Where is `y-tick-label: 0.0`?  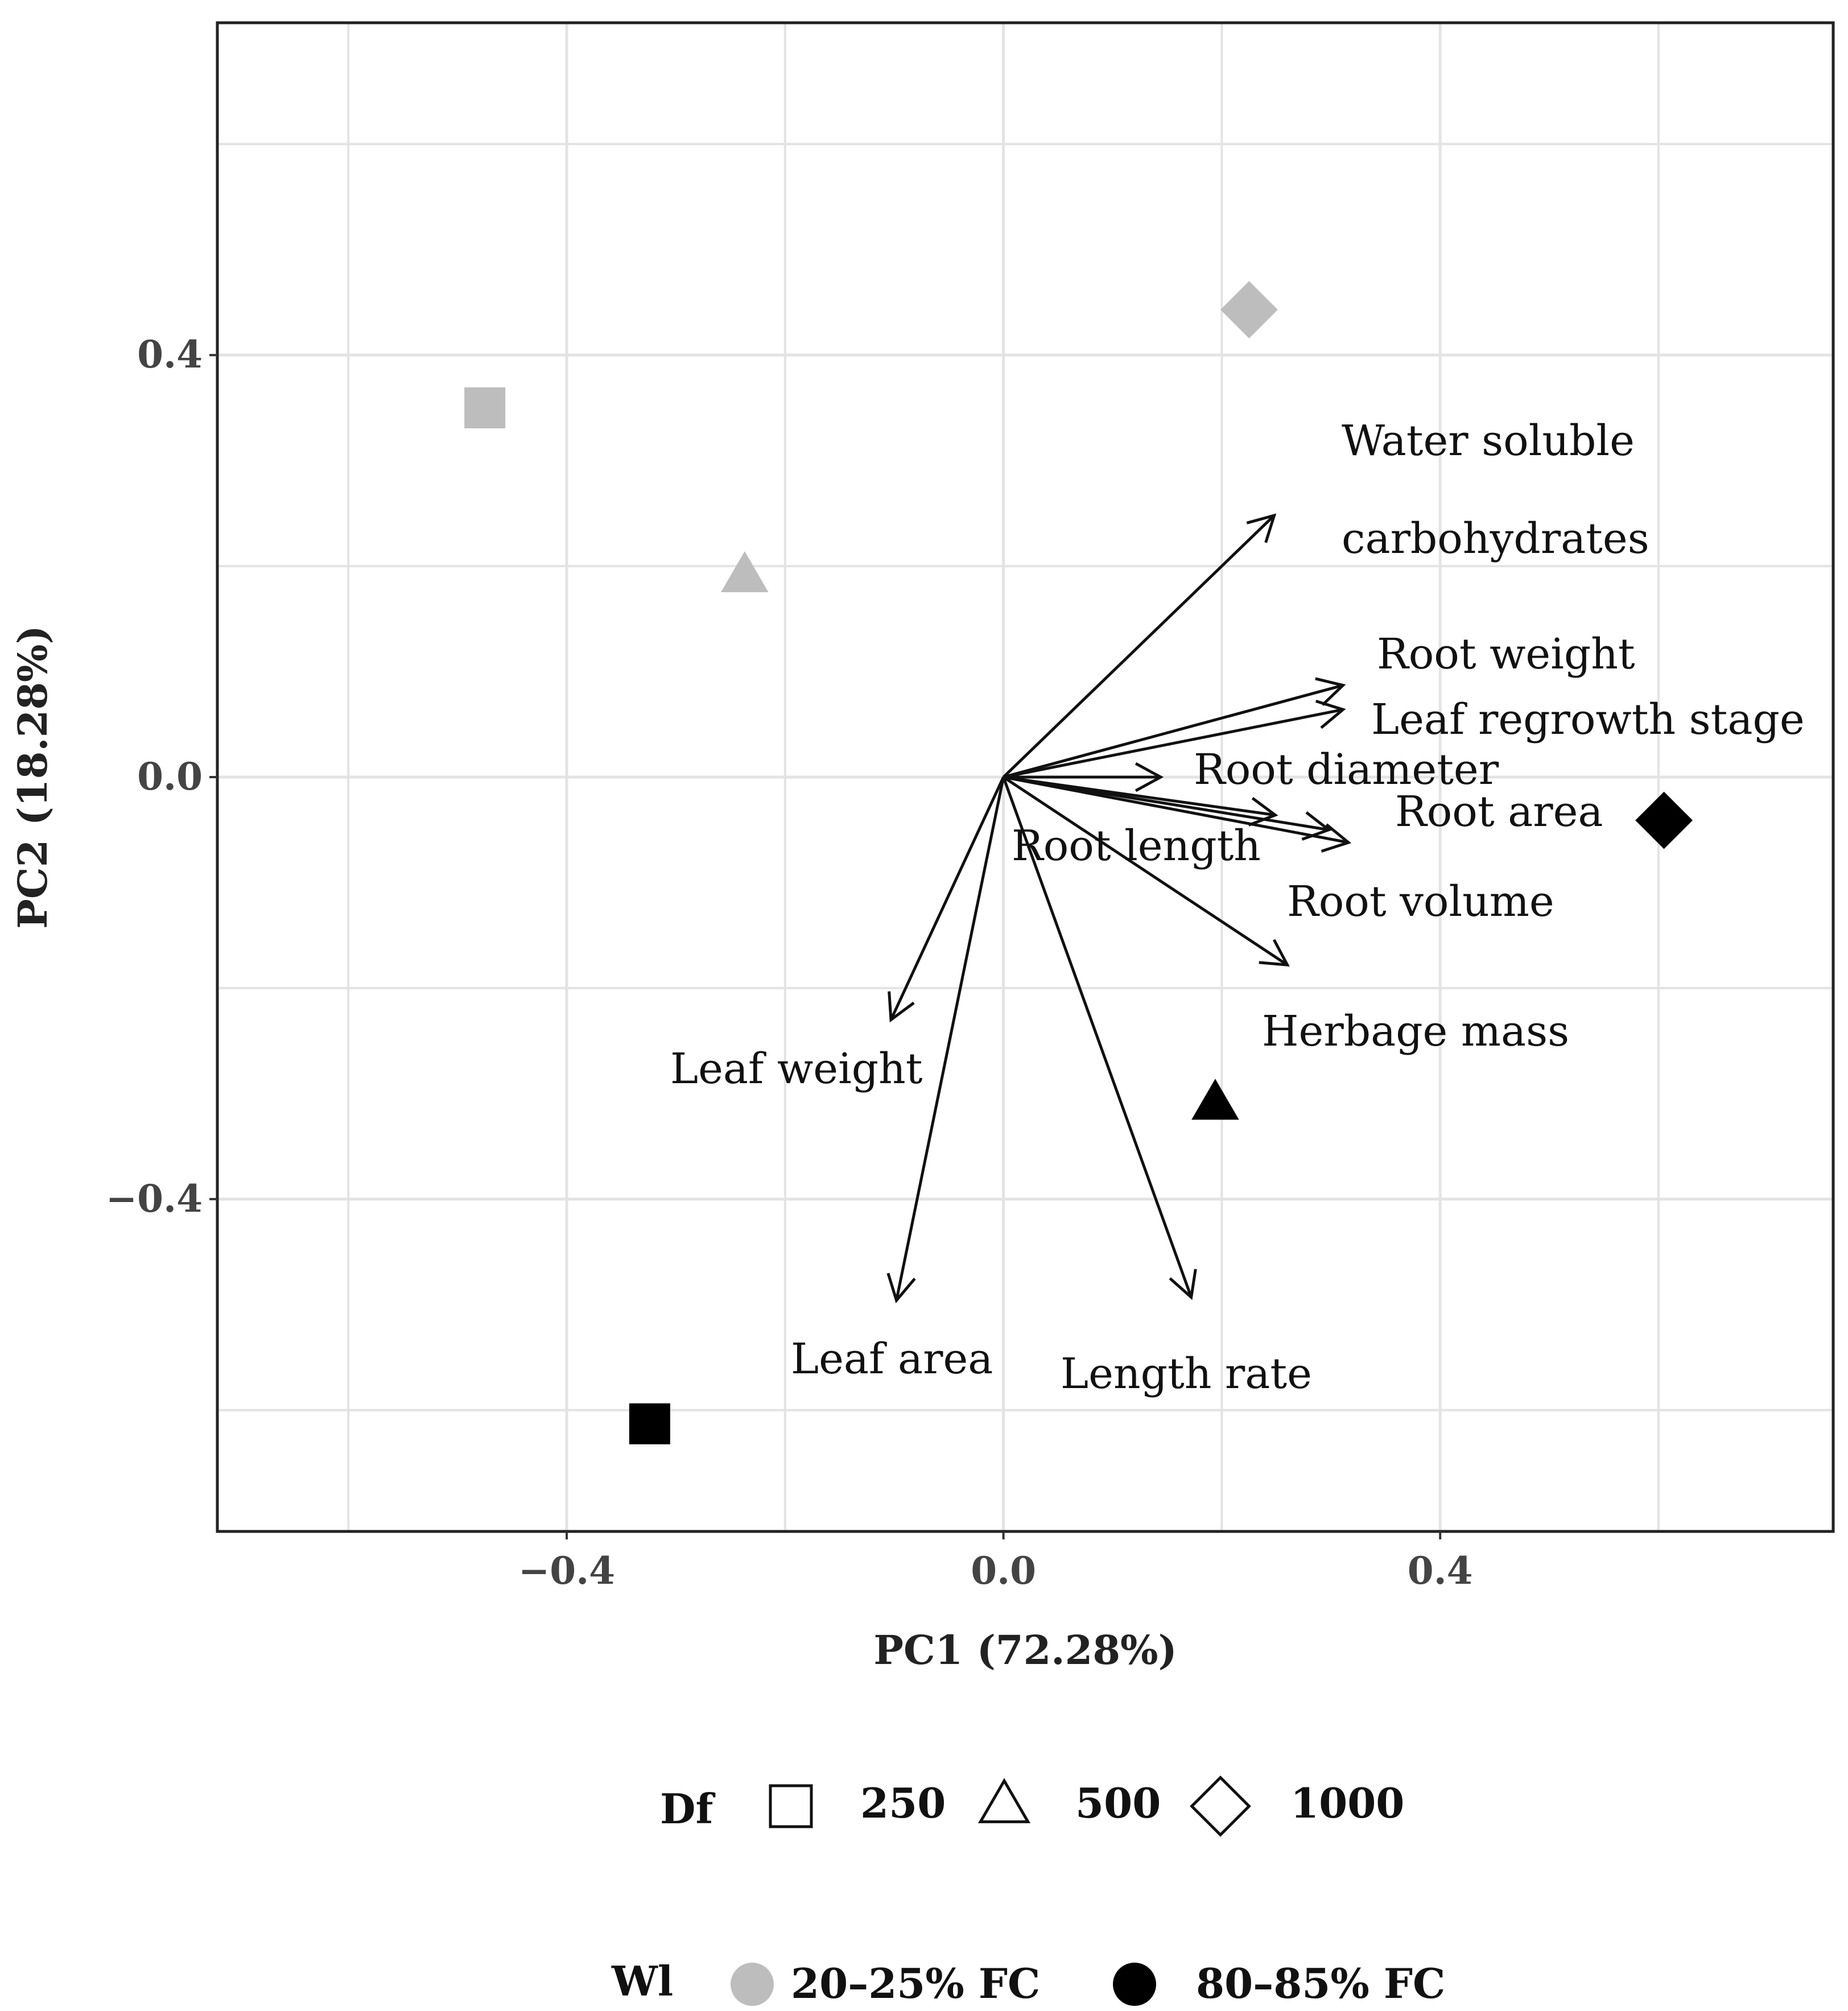 y-tick-label: 0.0 is located at coordinates (170, 776).